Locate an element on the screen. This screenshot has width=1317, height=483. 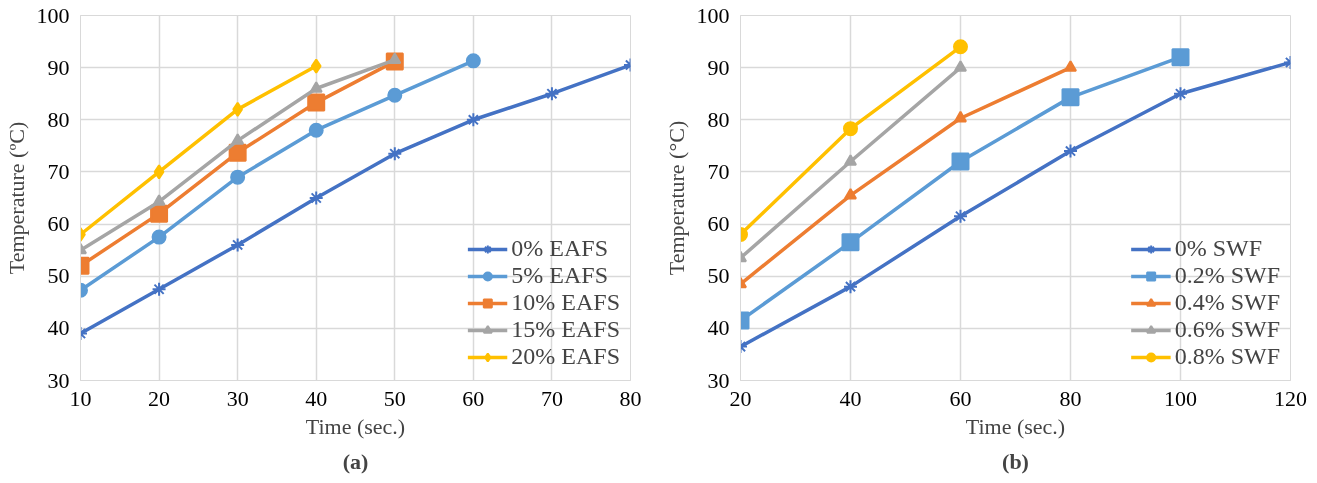
legend-label: 20% EAFS is located at coordinates (565, 356).